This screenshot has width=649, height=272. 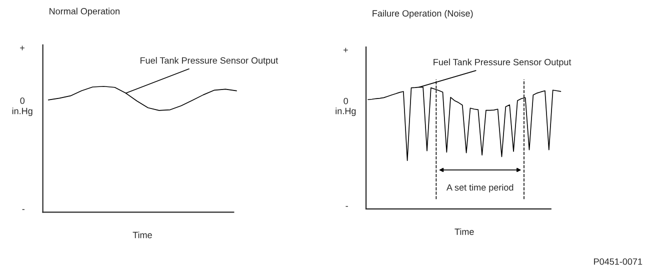 I want to click on text: P0451-0071, so click(x=618, y=261).